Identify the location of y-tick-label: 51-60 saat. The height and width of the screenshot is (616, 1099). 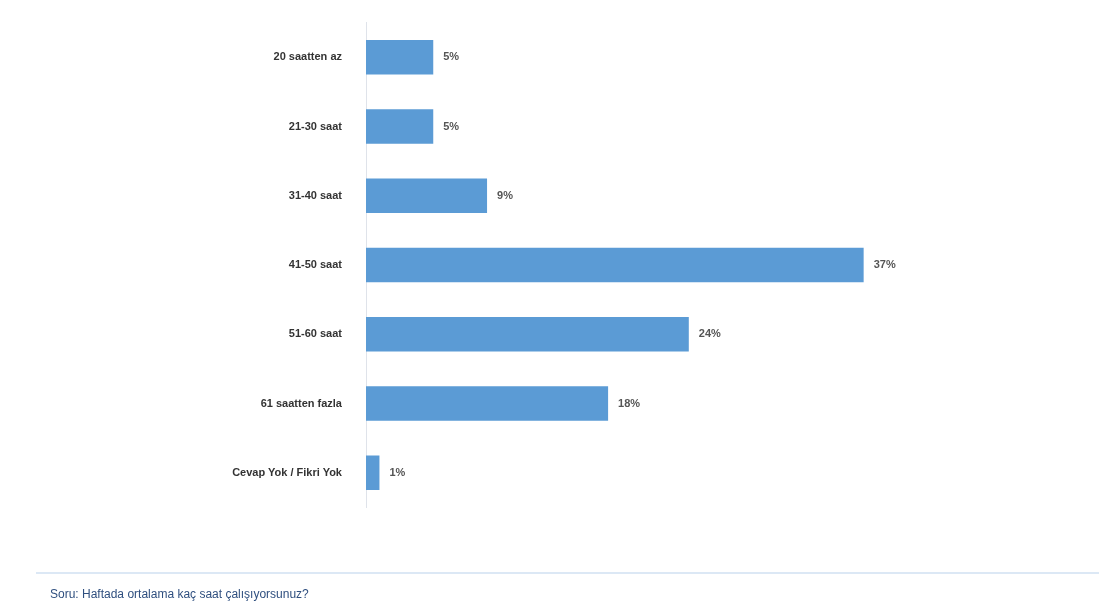
(315, 333).